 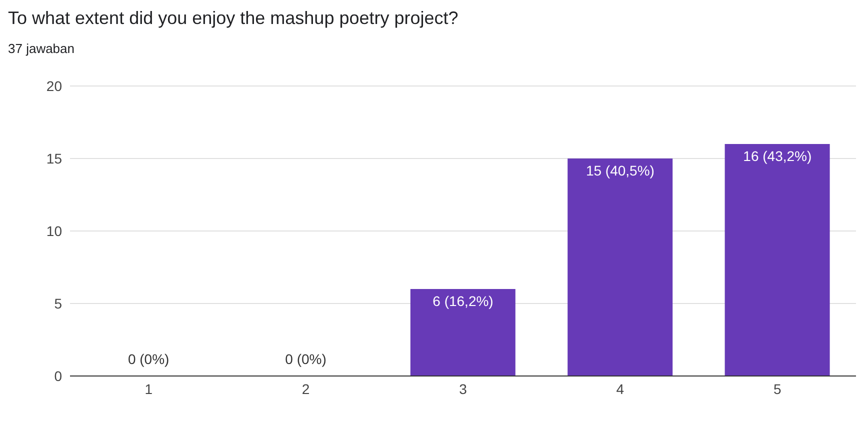 I want to click on data-label: 6 (16,2%), so click(x=463, y=301).